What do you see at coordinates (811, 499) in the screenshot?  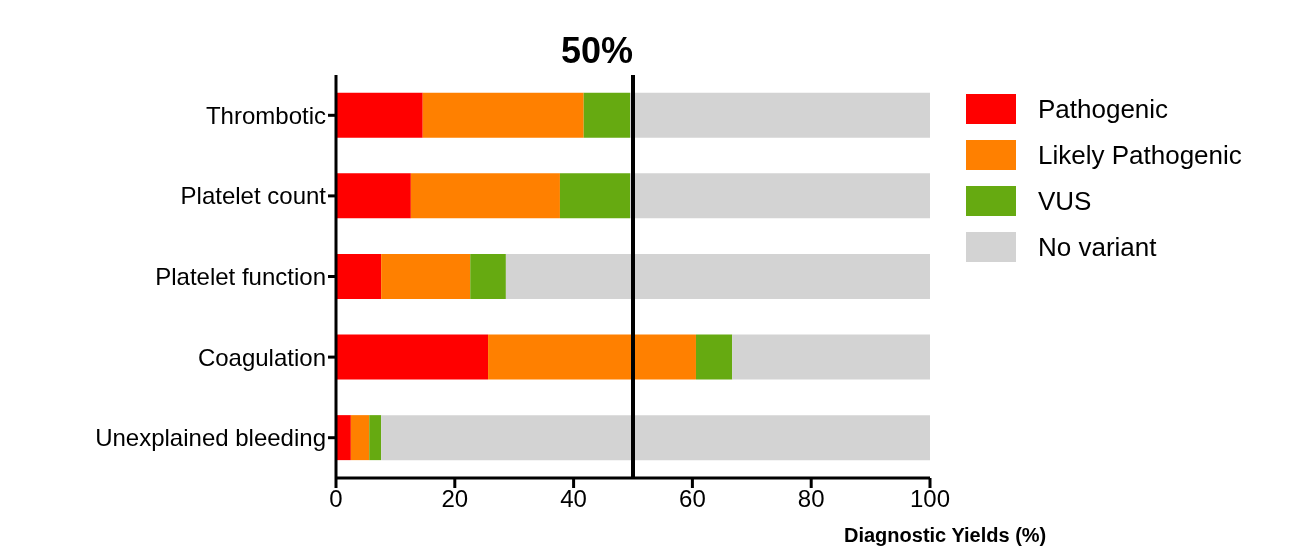 I see `x-tick-label: 80` at bounding box center [811, 499].